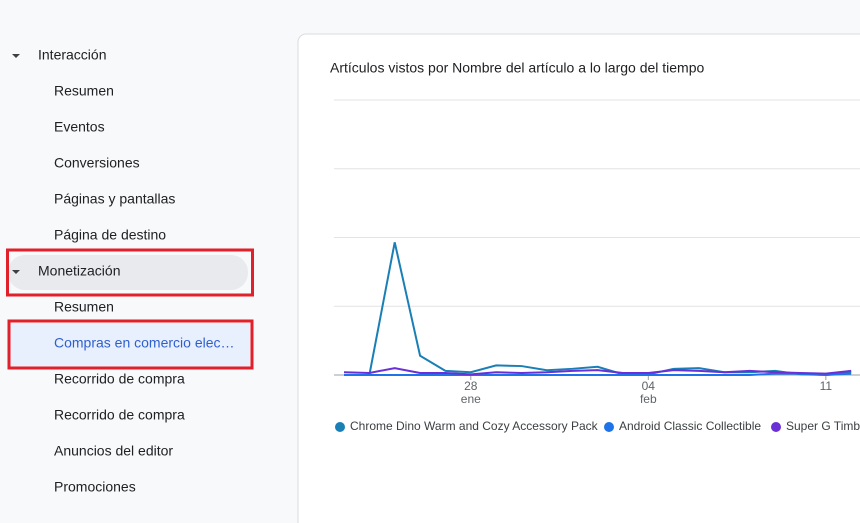  Describe the element at coordinates (113, 451) in the screenshot. I see `nav-item: Anuncios del editor` at that location.